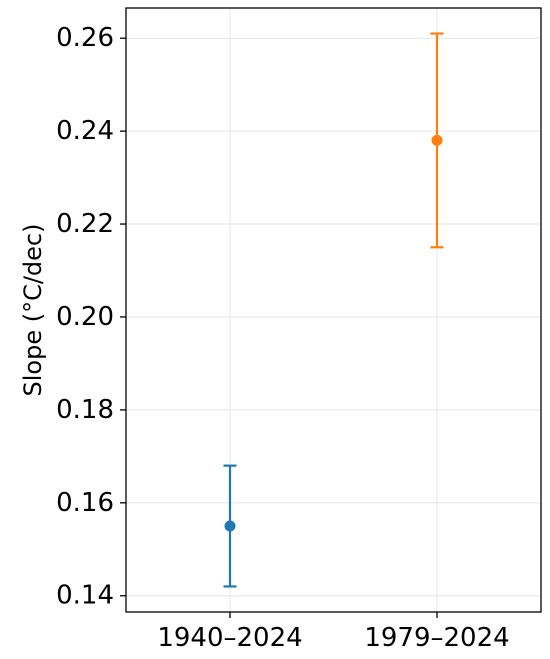 Image resolution: width=550 pixels, height=659 pixels. What do you see at coordinates (436, 638) in the screenshot?
I see `x-tick-label: 1979–2024` at bounding box center [436, 638].